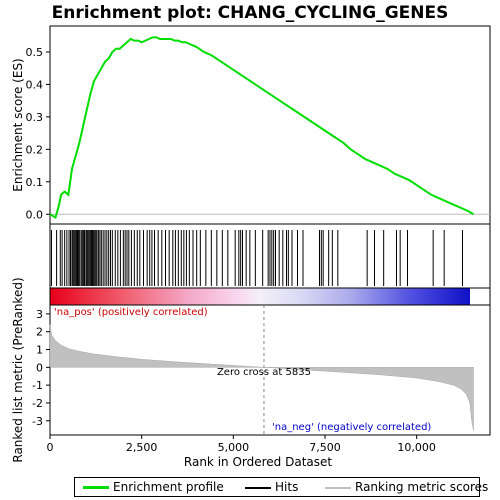  What do you see at coordinates (37, 403) in the screenshot?
I see `metric-ytick-label: -2` at bounding box center [37, 403].